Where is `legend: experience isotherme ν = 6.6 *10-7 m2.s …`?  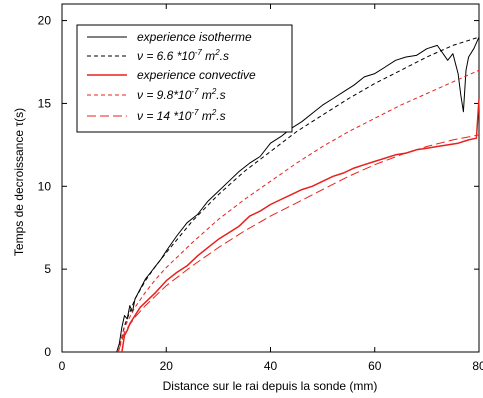
legend: experience isotherme ν = 6.6 *10-7 m2.s … is located at coordinates (184, 78).